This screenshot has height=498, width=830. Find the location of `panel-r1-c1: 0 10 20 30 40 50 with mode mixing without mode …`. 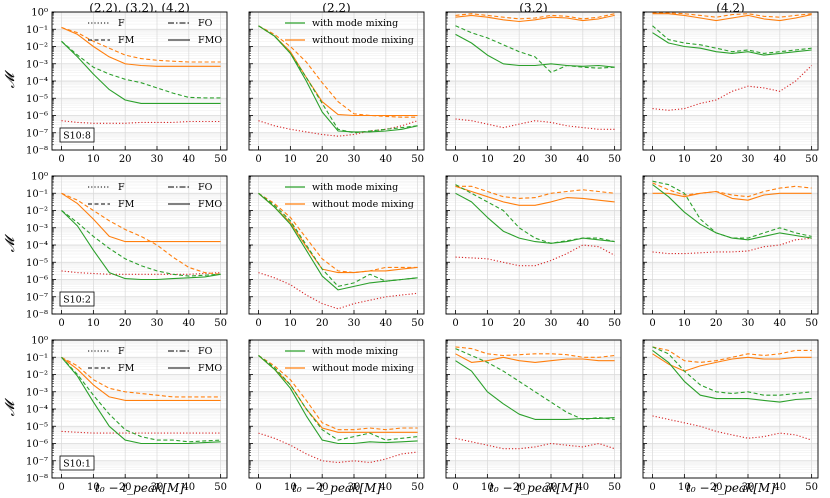

panel-r1-c1: 0 10 20 30 40 50 with mode mixing without mode … is located at coordinates (336, 252).